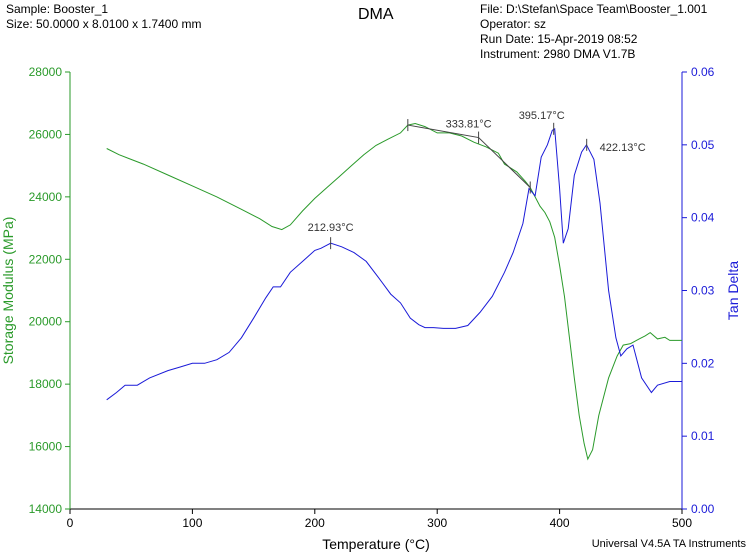 This screenshot has height=554, width=752. I want to click on size-label: Size: 50.0000 x 8.0100 x 1.7400 mm, so click(104, 24).